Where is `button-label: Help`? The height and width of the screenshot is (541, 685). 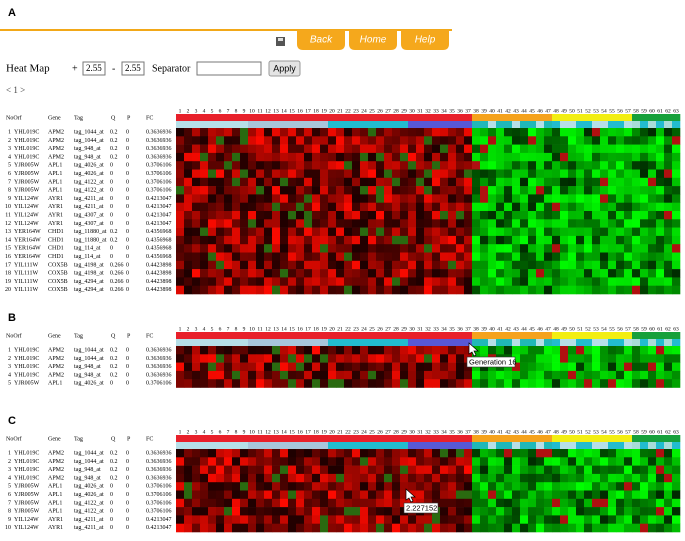
button-label: Help is located at coordinates (425, 40).